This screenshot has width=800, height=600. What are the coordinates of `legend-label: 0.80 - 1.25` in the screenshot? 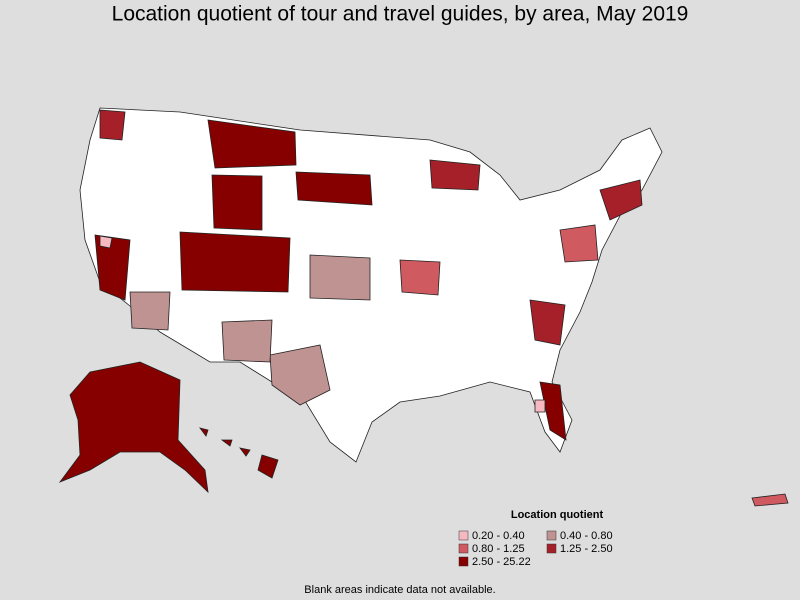 It's located at (498, 549).